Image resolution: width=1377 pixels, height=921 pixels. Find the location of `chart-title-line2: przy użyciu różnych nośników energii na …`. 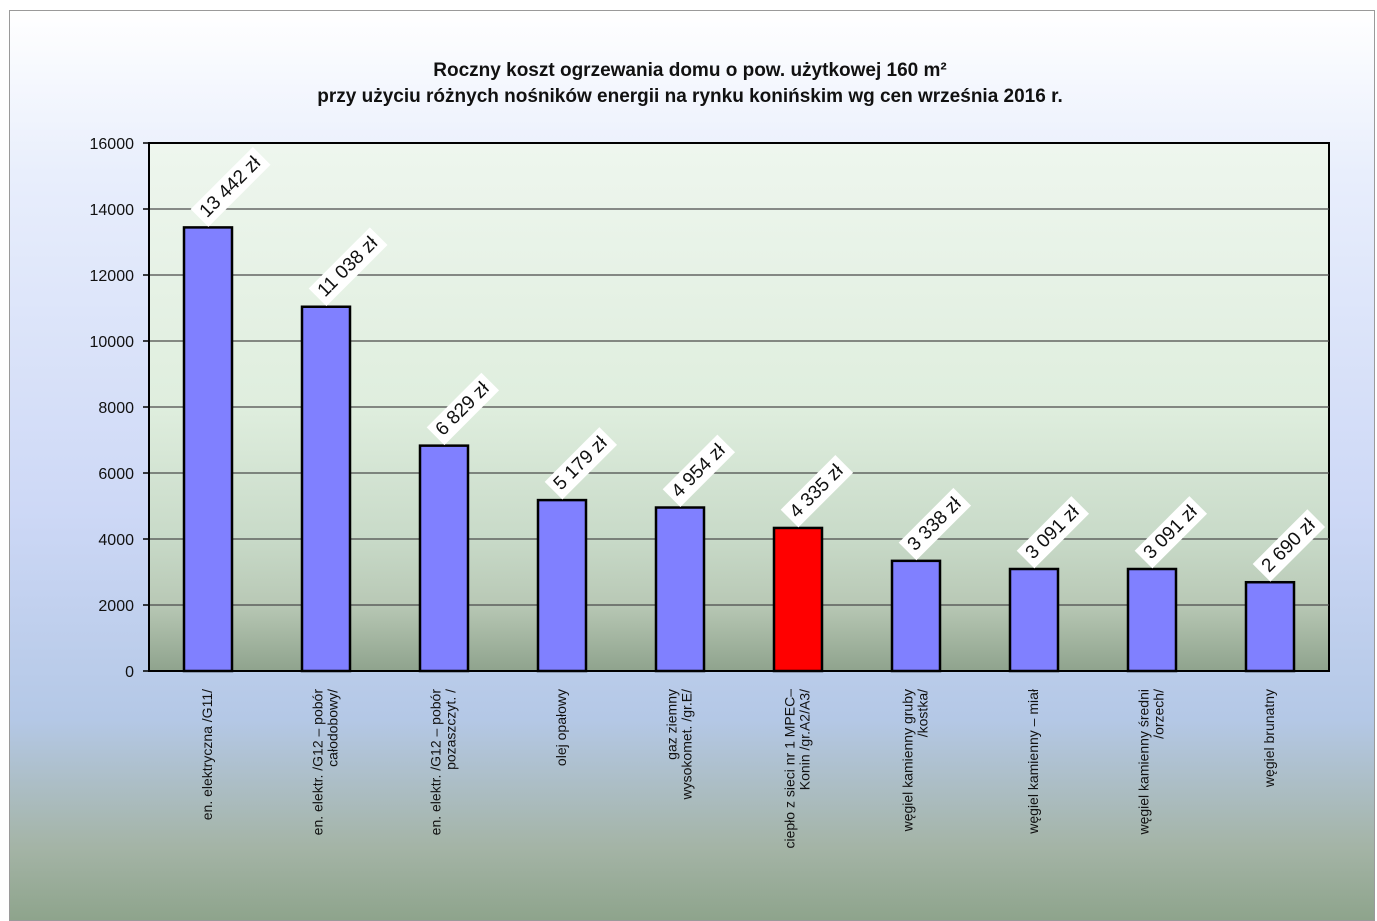

chart-title-line2: przy użyciu różnych nośników energii na … is located at coordinates (689, 96).